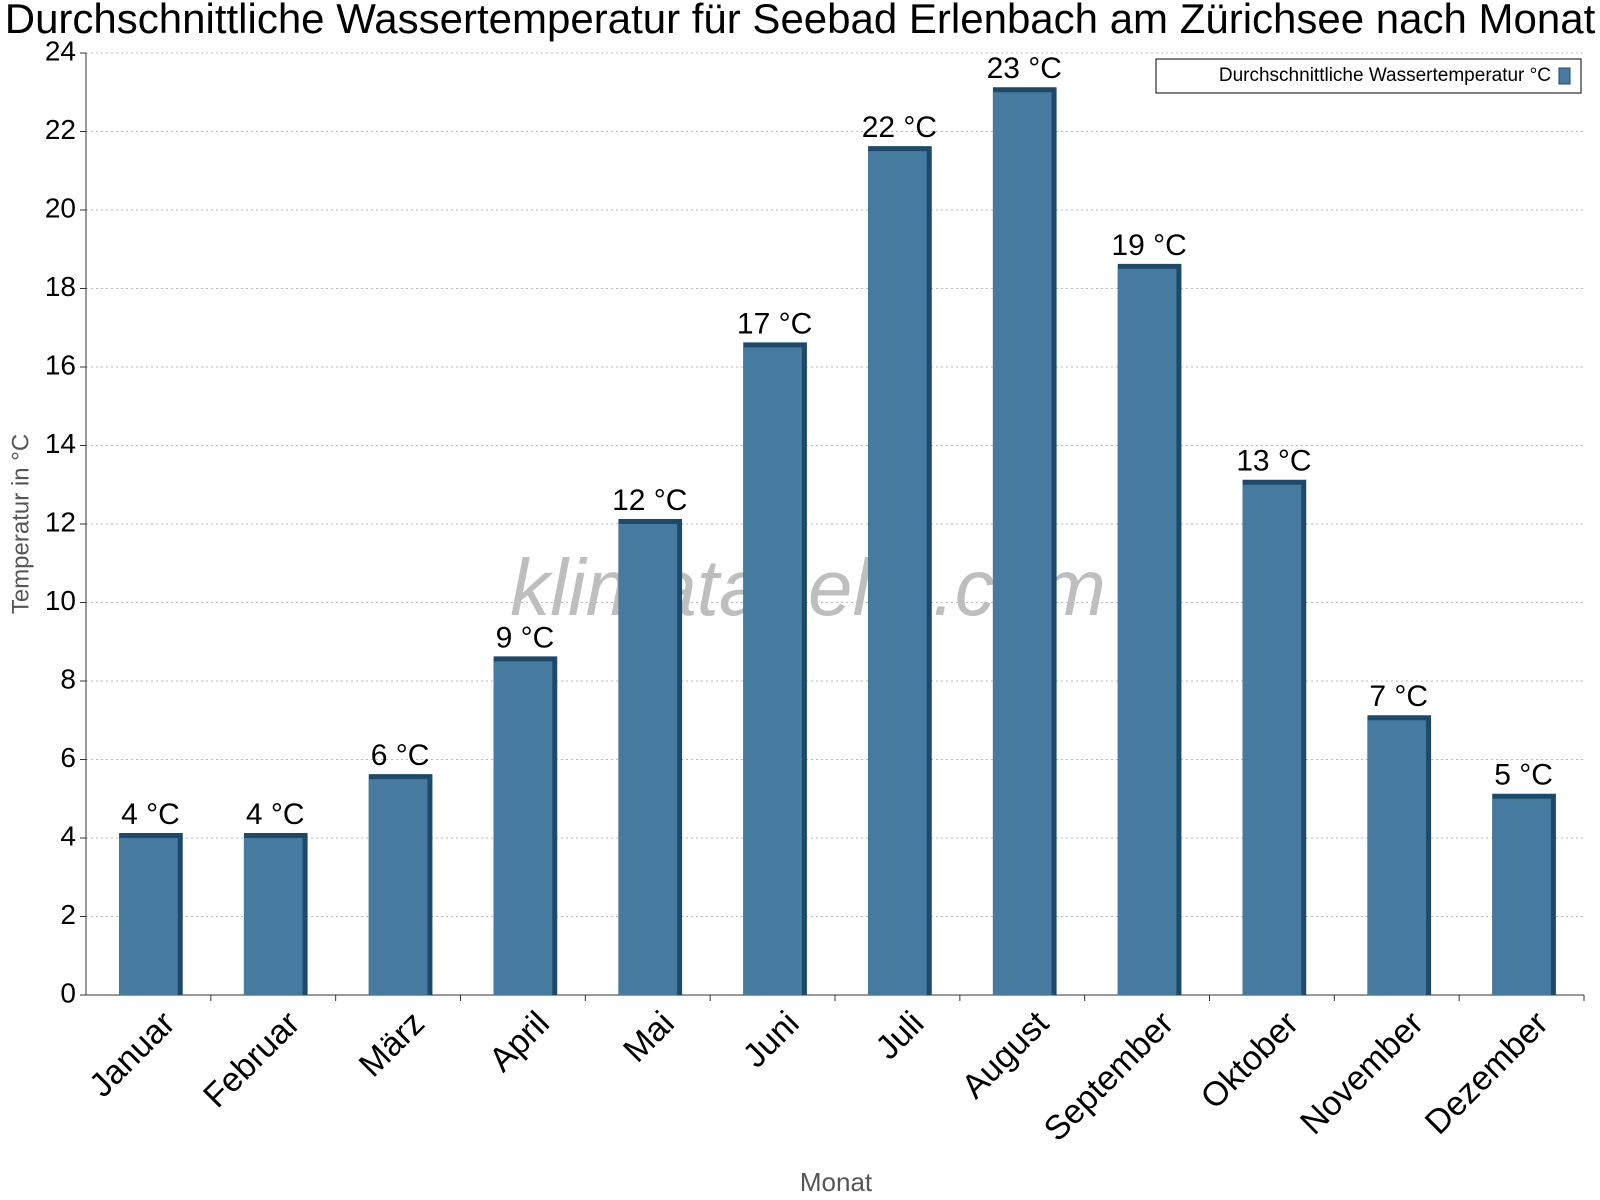 The height and width of the screenshot is (1200, 1600). What do you see at coordinates (519, 1041) in the screenshot?
I see `x-tick-label: April` at bounding box center [519, 1041].